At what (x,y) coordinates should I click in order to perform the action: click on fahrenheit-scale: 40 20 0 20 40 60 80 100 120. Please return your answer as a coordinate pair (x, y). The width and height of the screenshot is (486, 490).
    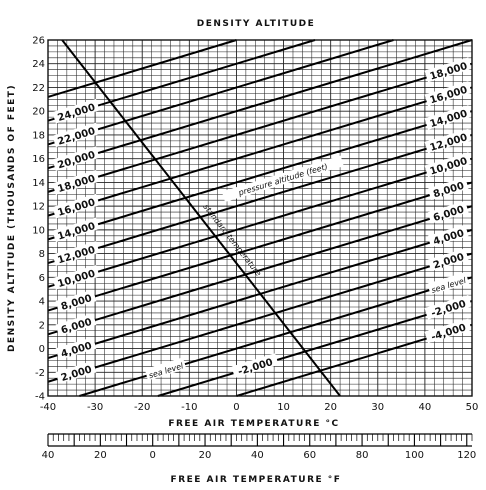
    Looking at the image, I should click on (259, 447).